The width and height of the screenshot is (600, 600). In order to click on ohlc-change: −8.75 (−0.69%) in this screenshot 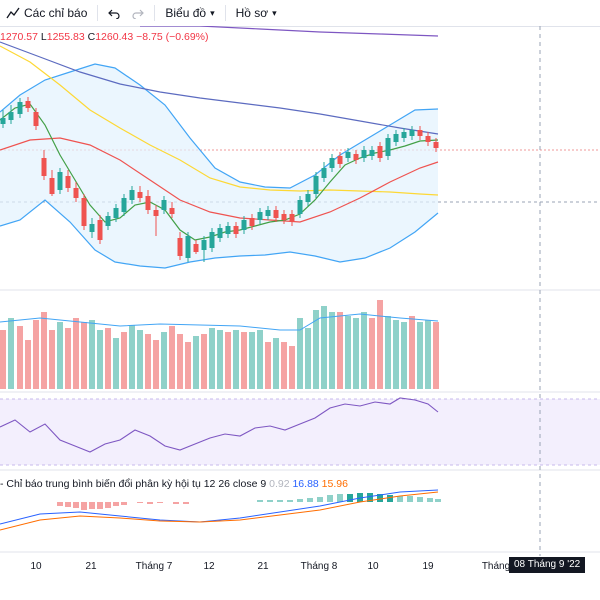, I will do `click(172, 37)`.